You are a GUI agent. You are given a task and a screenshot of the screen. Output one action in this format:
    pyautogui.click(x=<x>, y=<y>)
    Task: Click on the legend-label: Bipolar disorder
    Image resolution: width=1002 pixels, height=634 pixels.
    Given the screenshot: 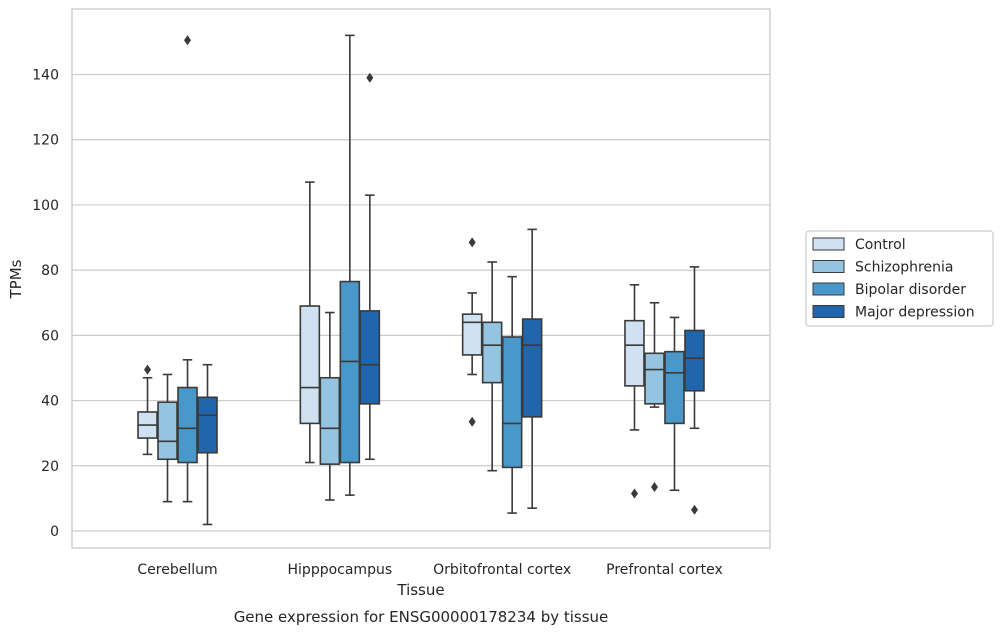 What is the action you would take?
    pyautogui.click(x=910, y=290)
    